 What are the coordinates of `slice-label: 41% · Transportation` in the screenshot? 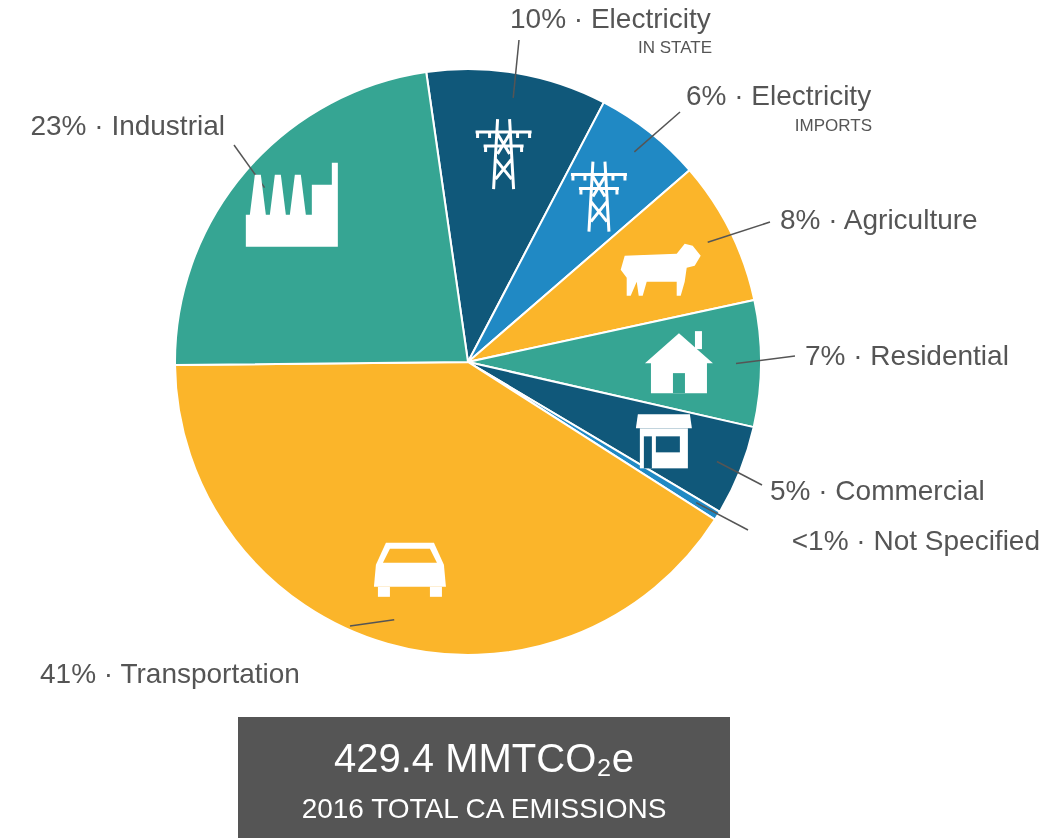 It's located at (170, 673).